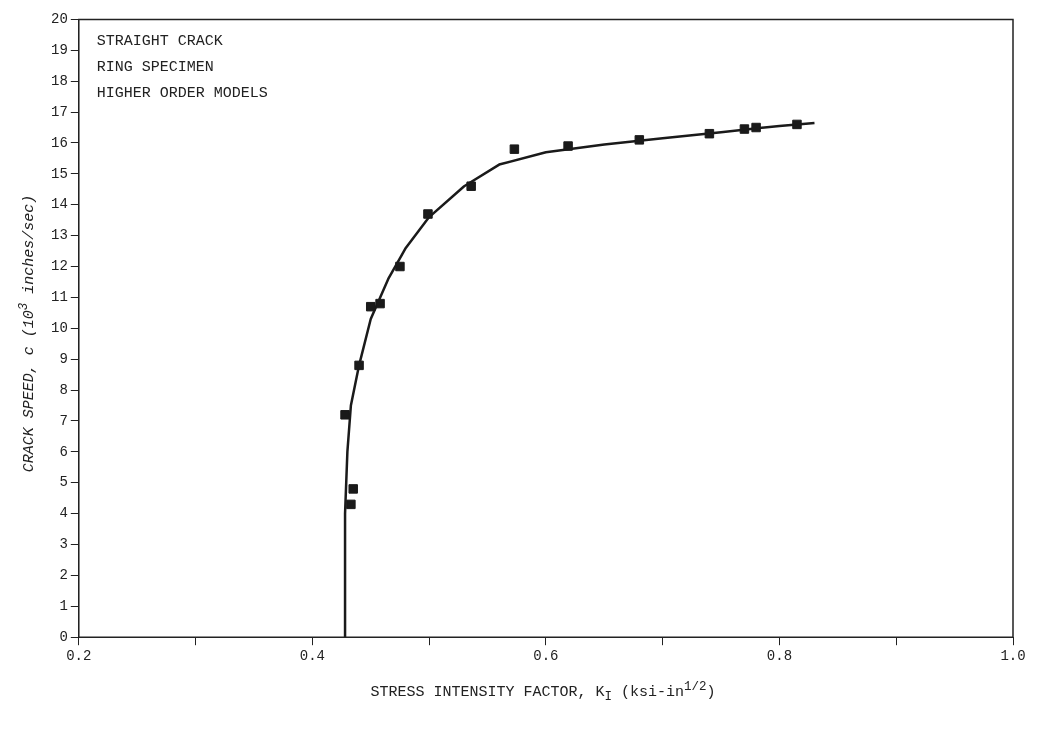  What do you see at coordinates (59, 235) in the screenshot?
I see `y-tick-label: 13` at bounding box center [59, 235].